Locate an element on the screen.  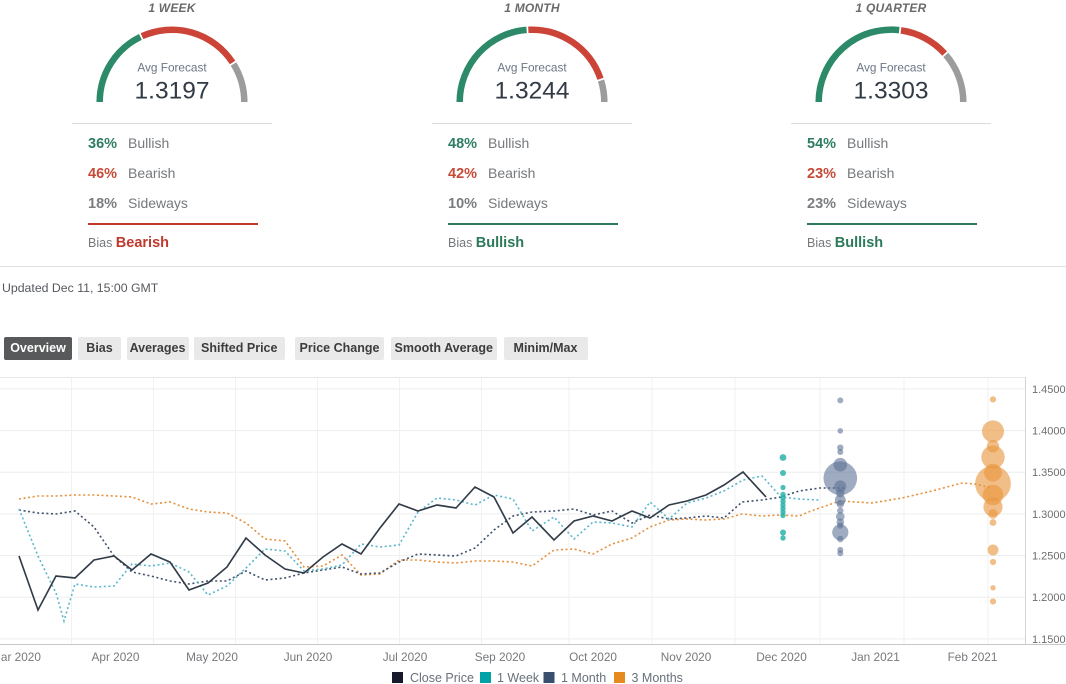
svg-text: 1.3303 is located at coordinates (891, 90).